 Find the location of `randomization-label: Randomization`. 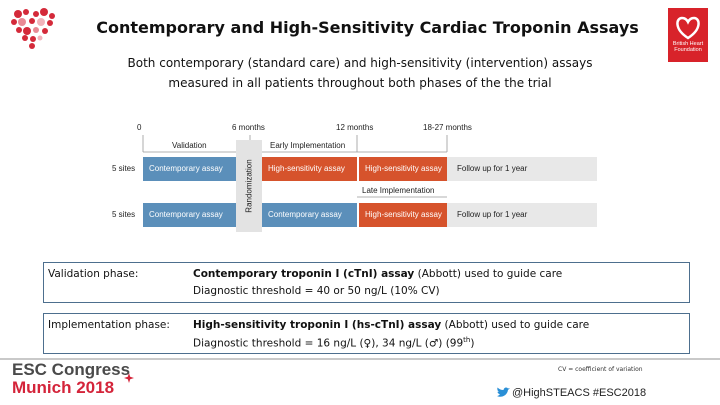

randomization-label: Randomization is located at coordinates (249, 186).